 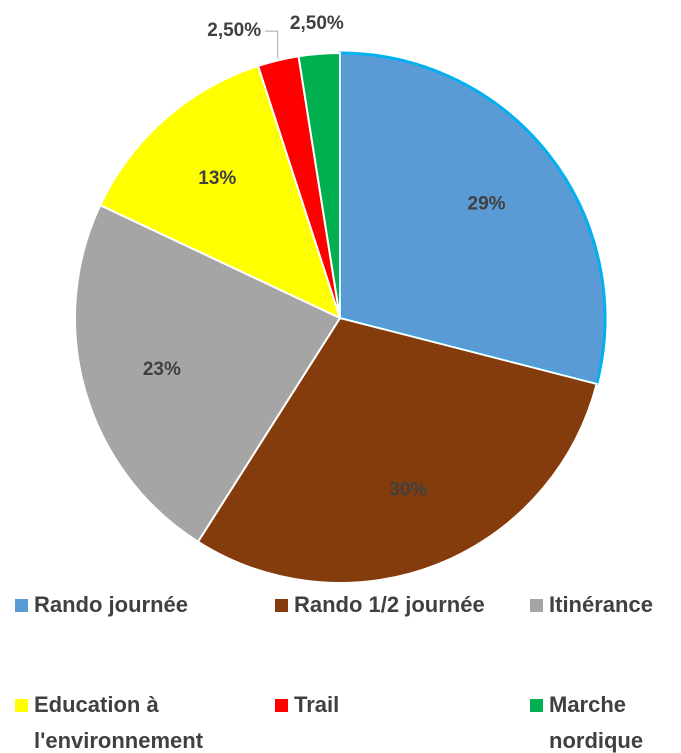 What do you see at coordinates (390, 705) in the screenshot?
I see `legend-item: Trail` at bounding box center [390, 705].